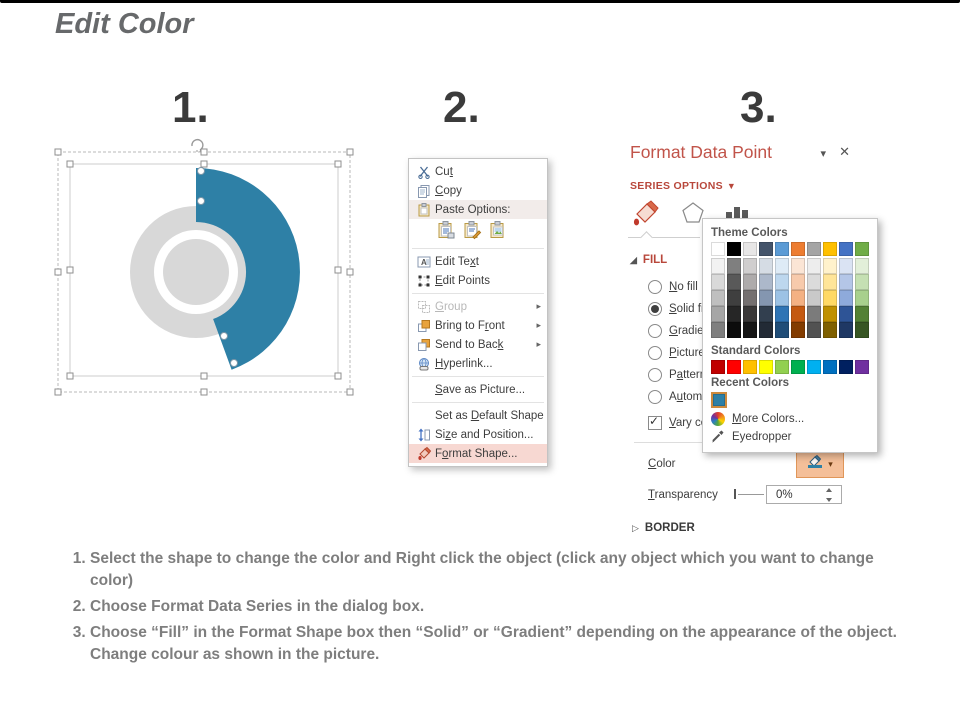 The height and width of the screenshot is (720, 960). I want to click on menu-item-edit-text: A Edit Text, so click(478, 261).